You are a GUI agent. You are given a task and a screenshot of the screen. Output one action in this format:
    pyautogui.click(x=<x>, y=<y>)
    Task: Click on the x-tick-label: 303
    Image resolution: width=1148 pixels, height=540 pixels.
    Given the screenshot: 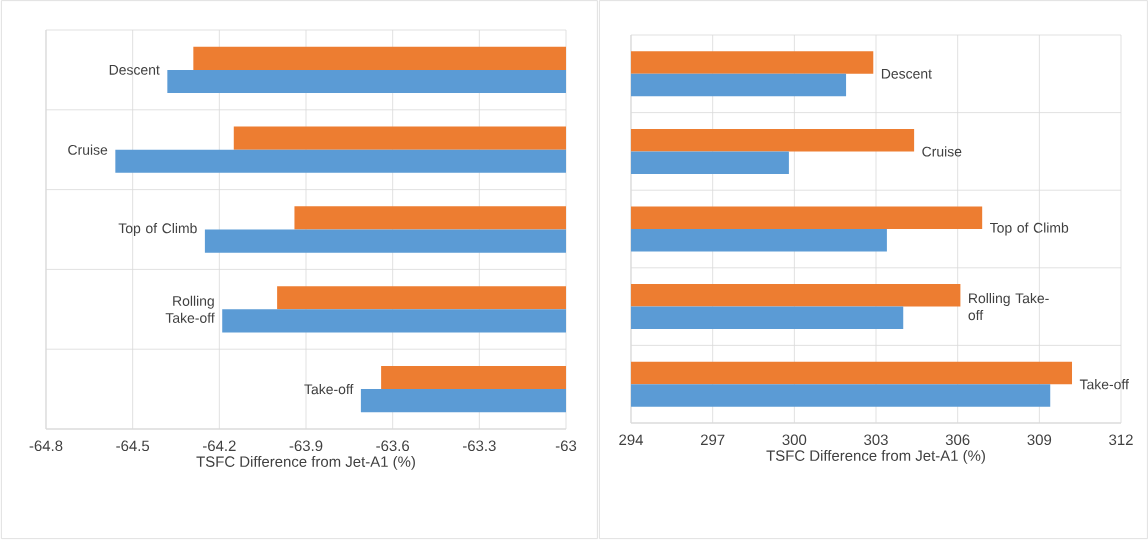 What is the action you would take?
    pyautogui.click(x=876, y=440)
    